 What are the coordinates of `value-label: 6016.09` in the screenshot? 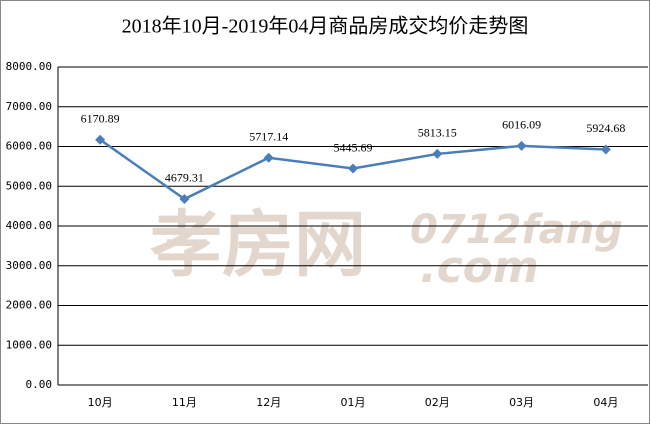 It's located at (521, 125).